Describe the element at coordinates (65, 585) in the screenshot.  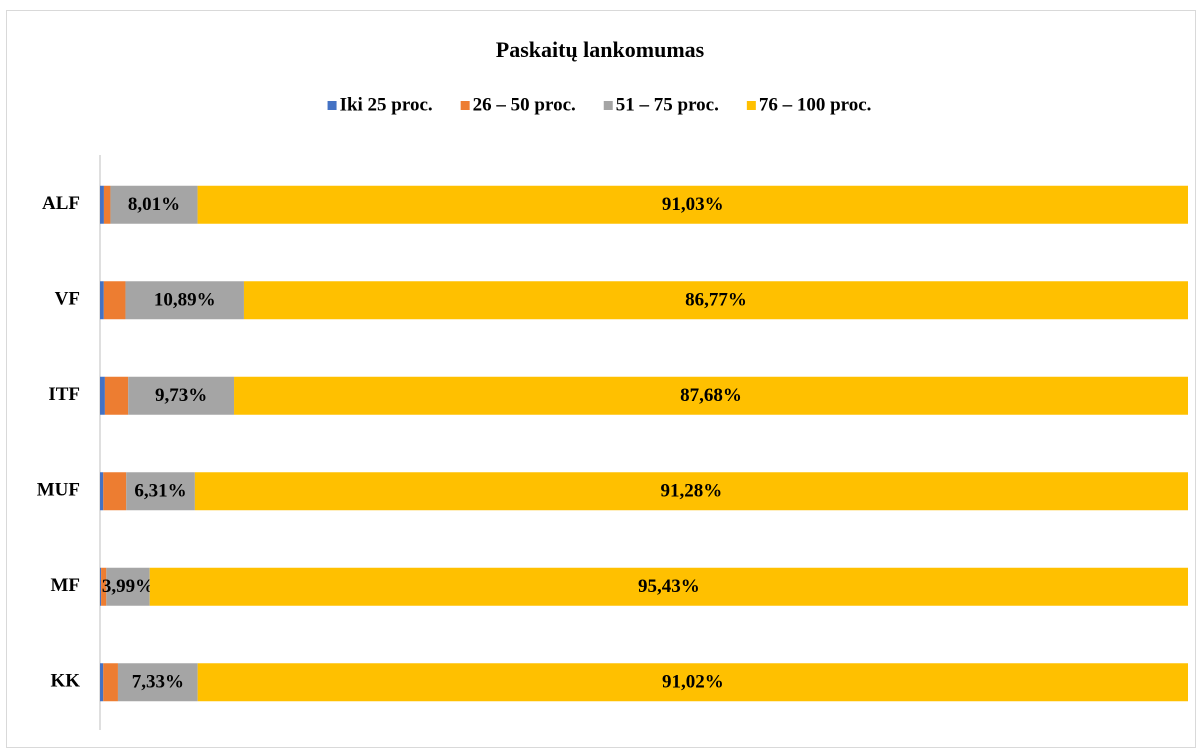
I see `y-tick-label: MF` at that location.